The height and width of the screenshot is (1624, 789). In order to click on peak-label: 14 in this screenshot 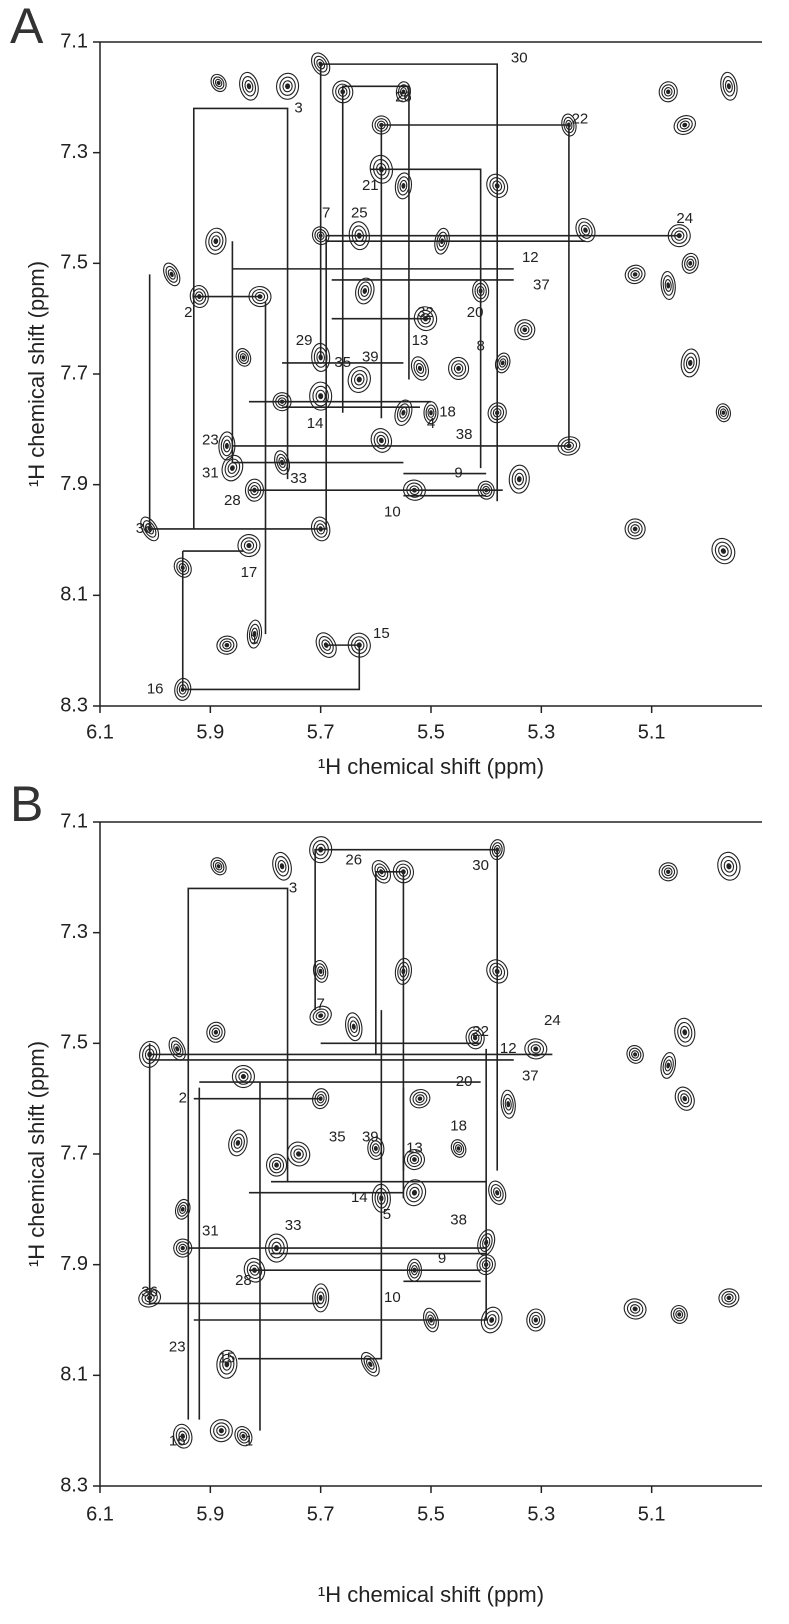, I will do `click(359, 1197)`.